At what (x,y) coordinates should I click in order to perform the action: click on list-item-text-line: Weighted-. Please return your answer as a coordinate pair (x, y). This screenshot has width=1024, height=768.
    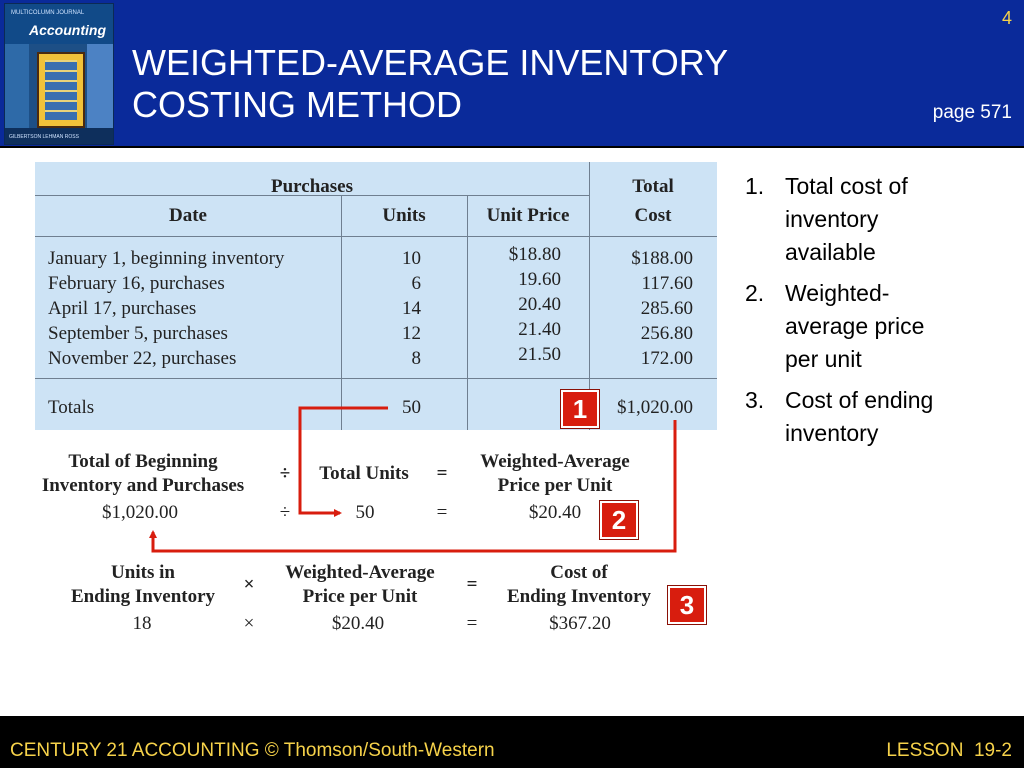
    Looking at the image, I should click on (837, 293).